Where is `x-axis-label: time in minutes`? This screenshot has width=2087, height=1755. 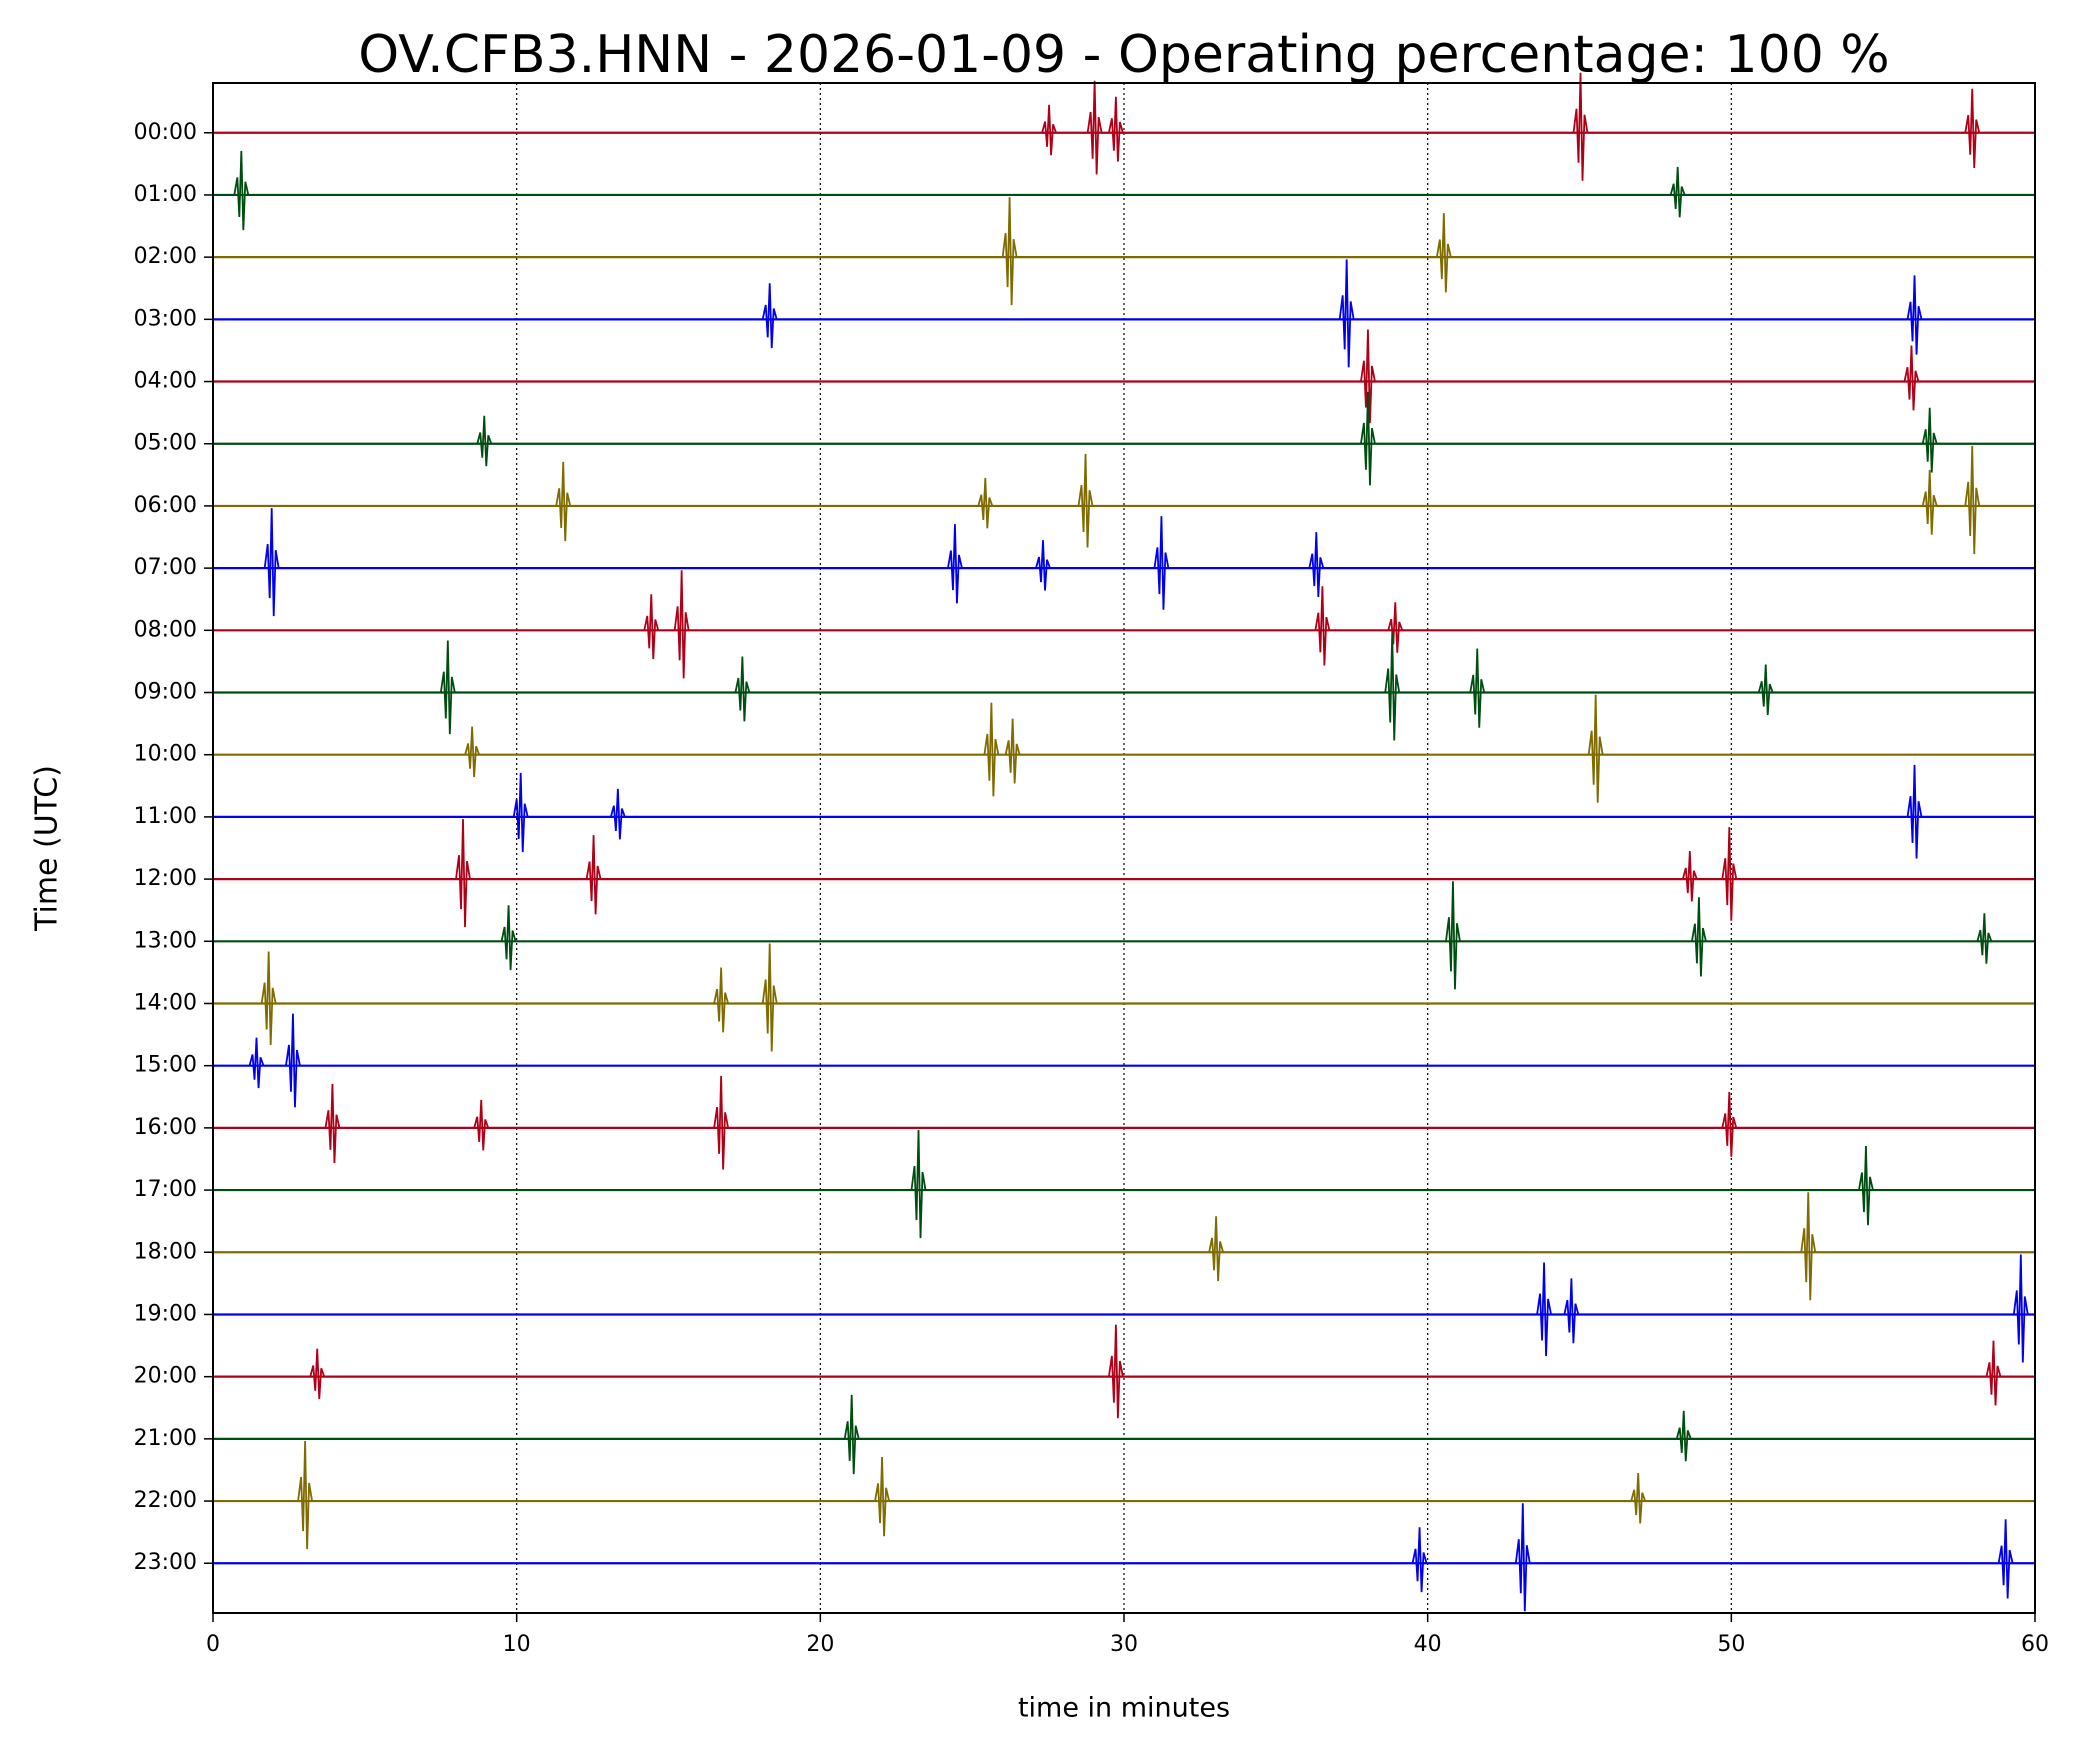
x-axis-label: time in minutes is located at coordinates (1124, 1708).